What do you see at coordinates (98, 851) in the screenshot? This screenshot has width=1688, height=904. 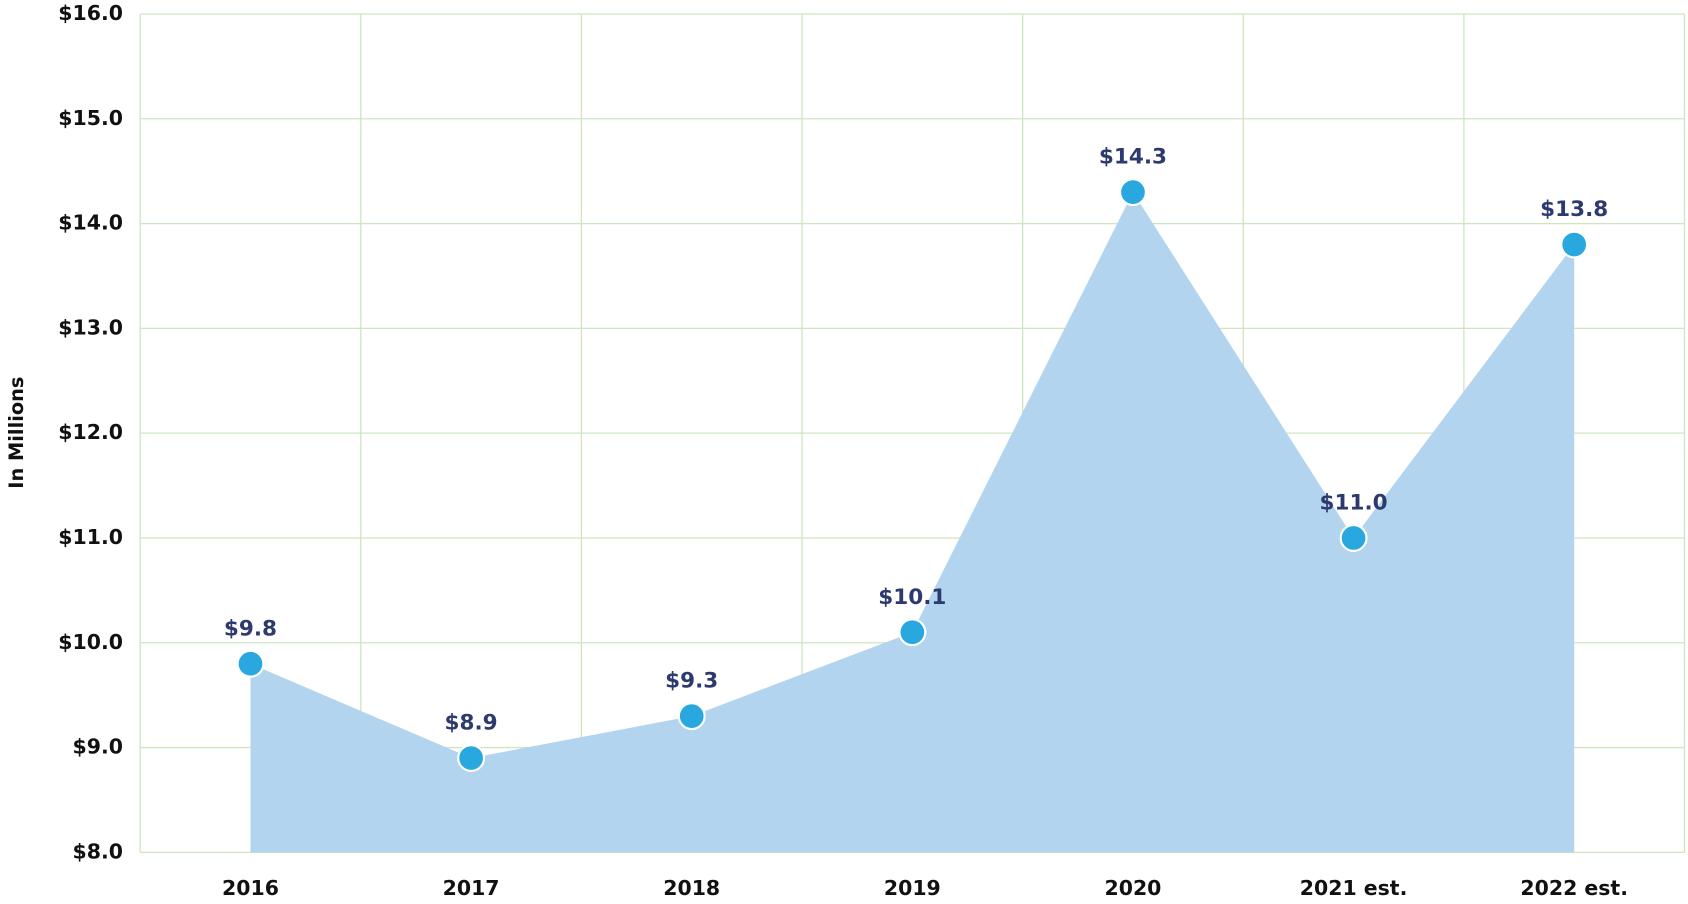 I see `y-tick-label: $8.0` at bounding box center [98, 851].